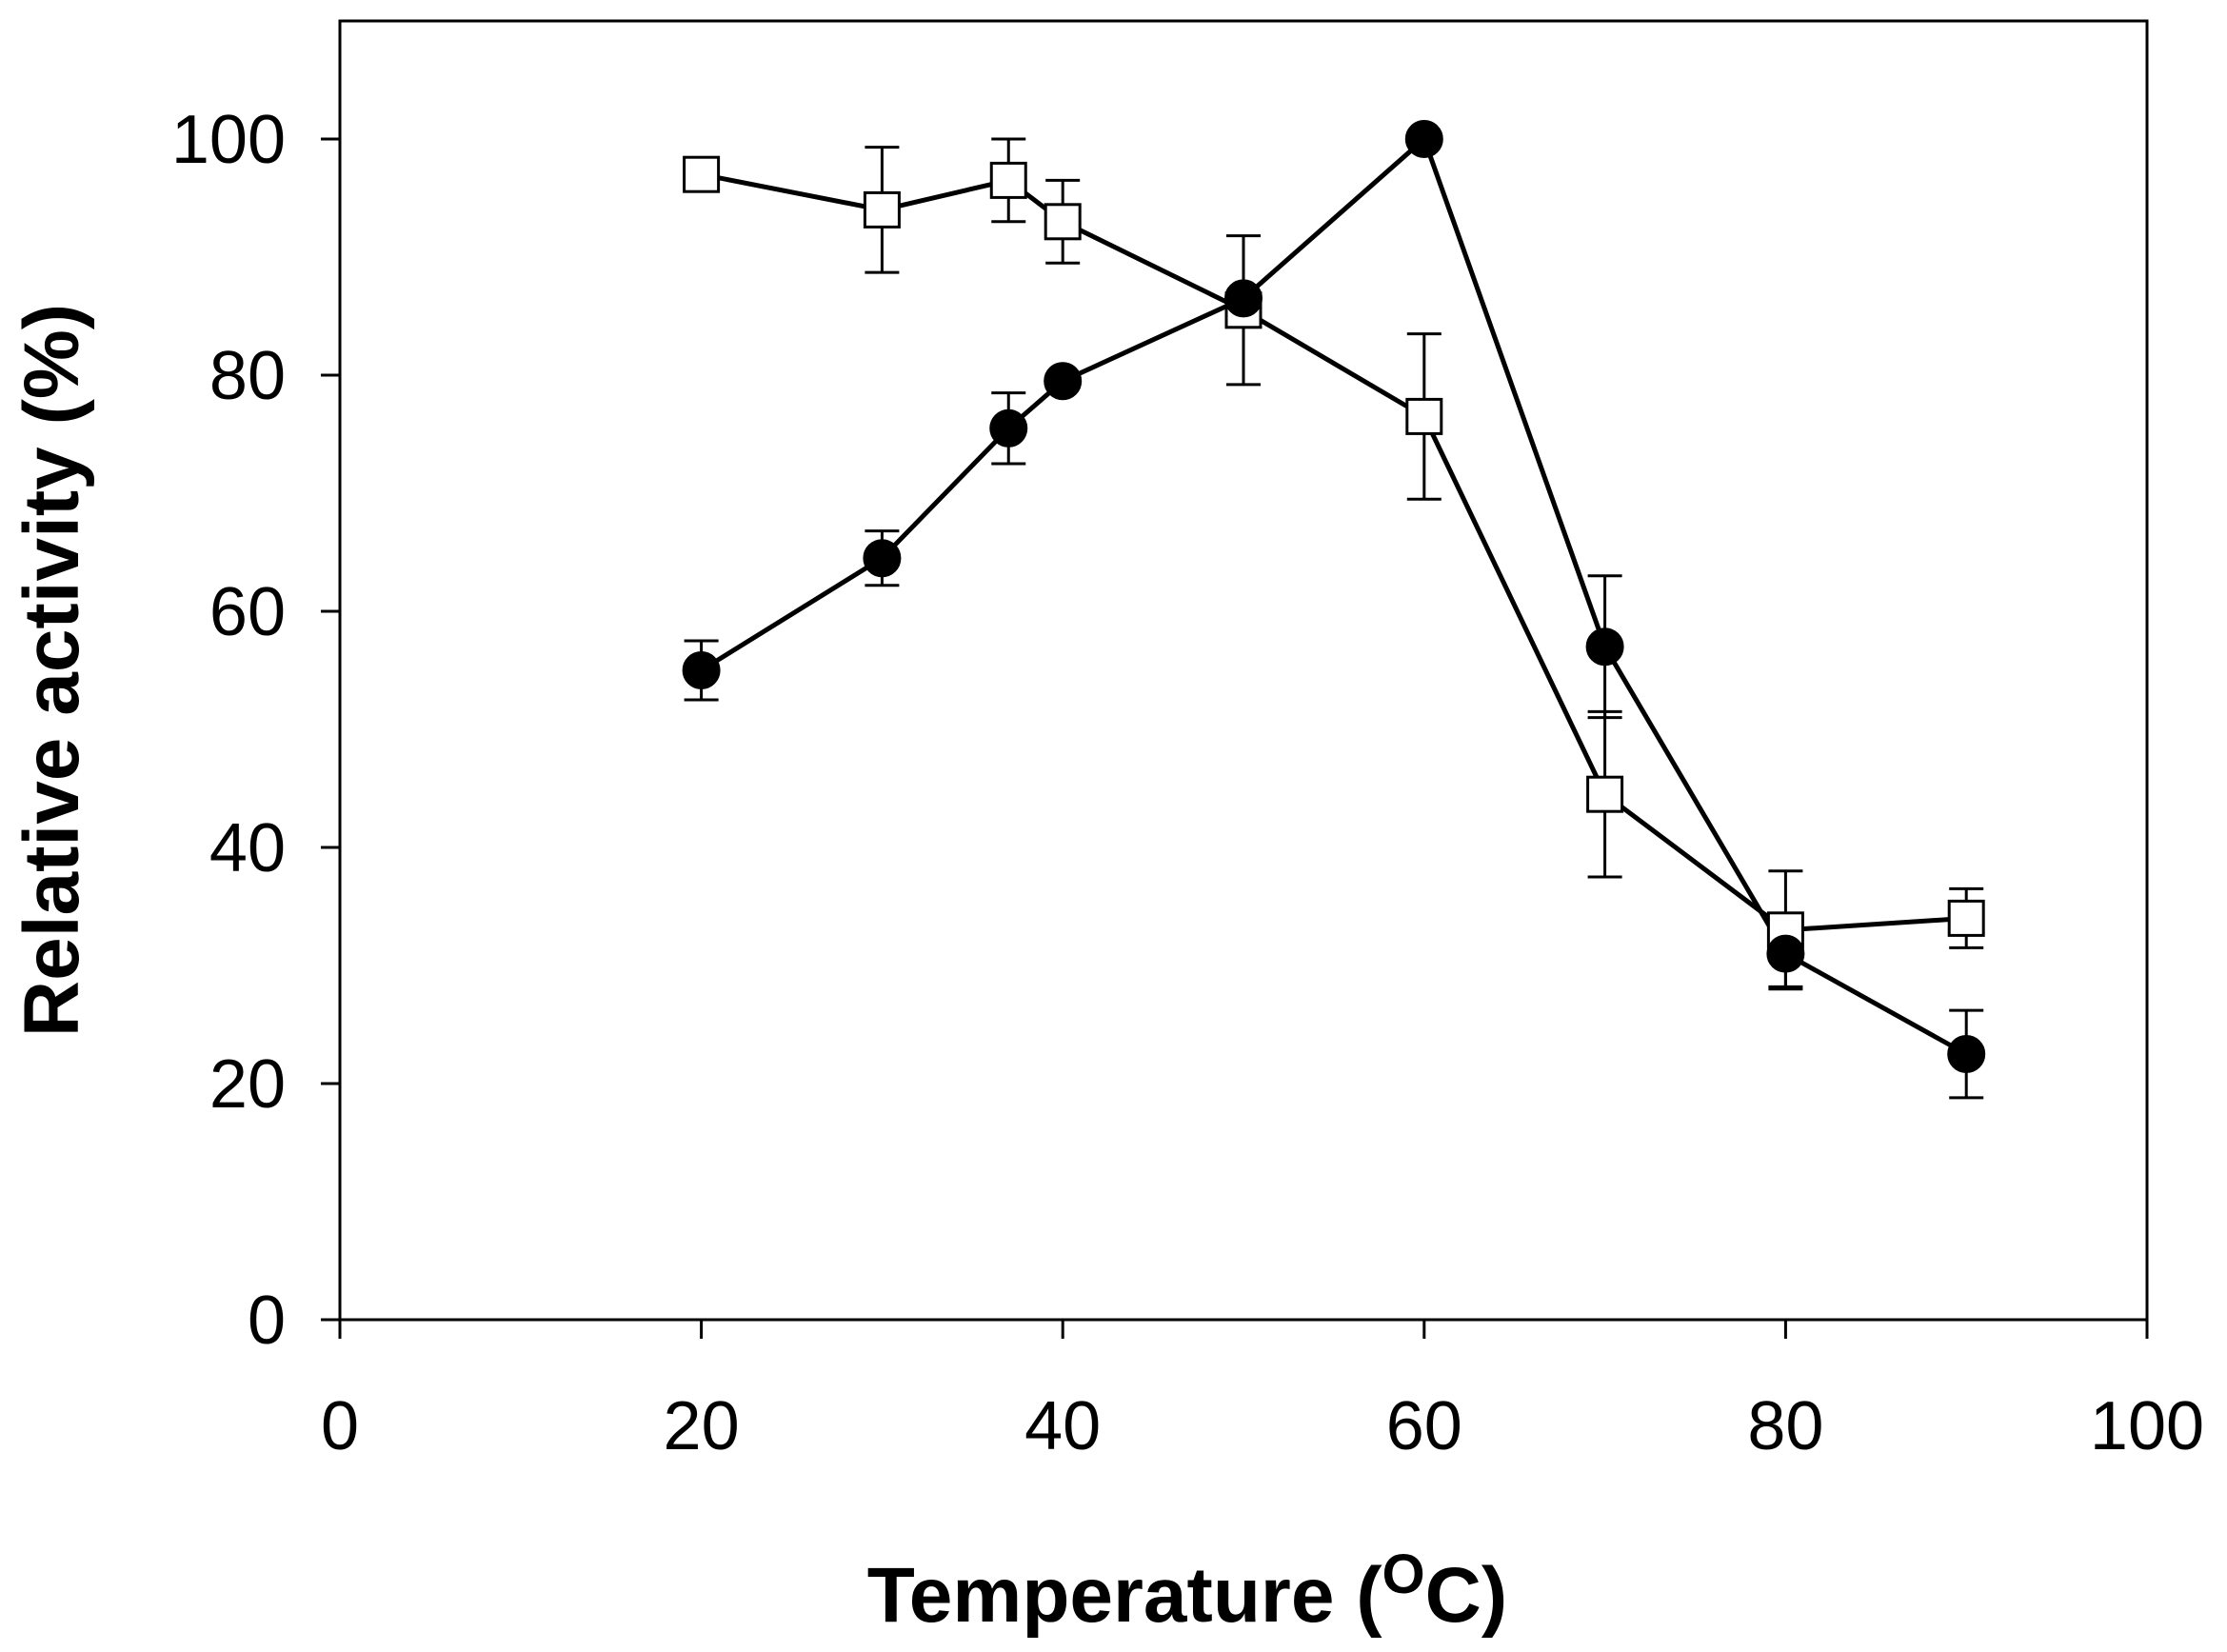  What do you see at coordinates (247, 376) in the screenshot?
I see `y-tick-label: 80` at bounding box center [247, 376].